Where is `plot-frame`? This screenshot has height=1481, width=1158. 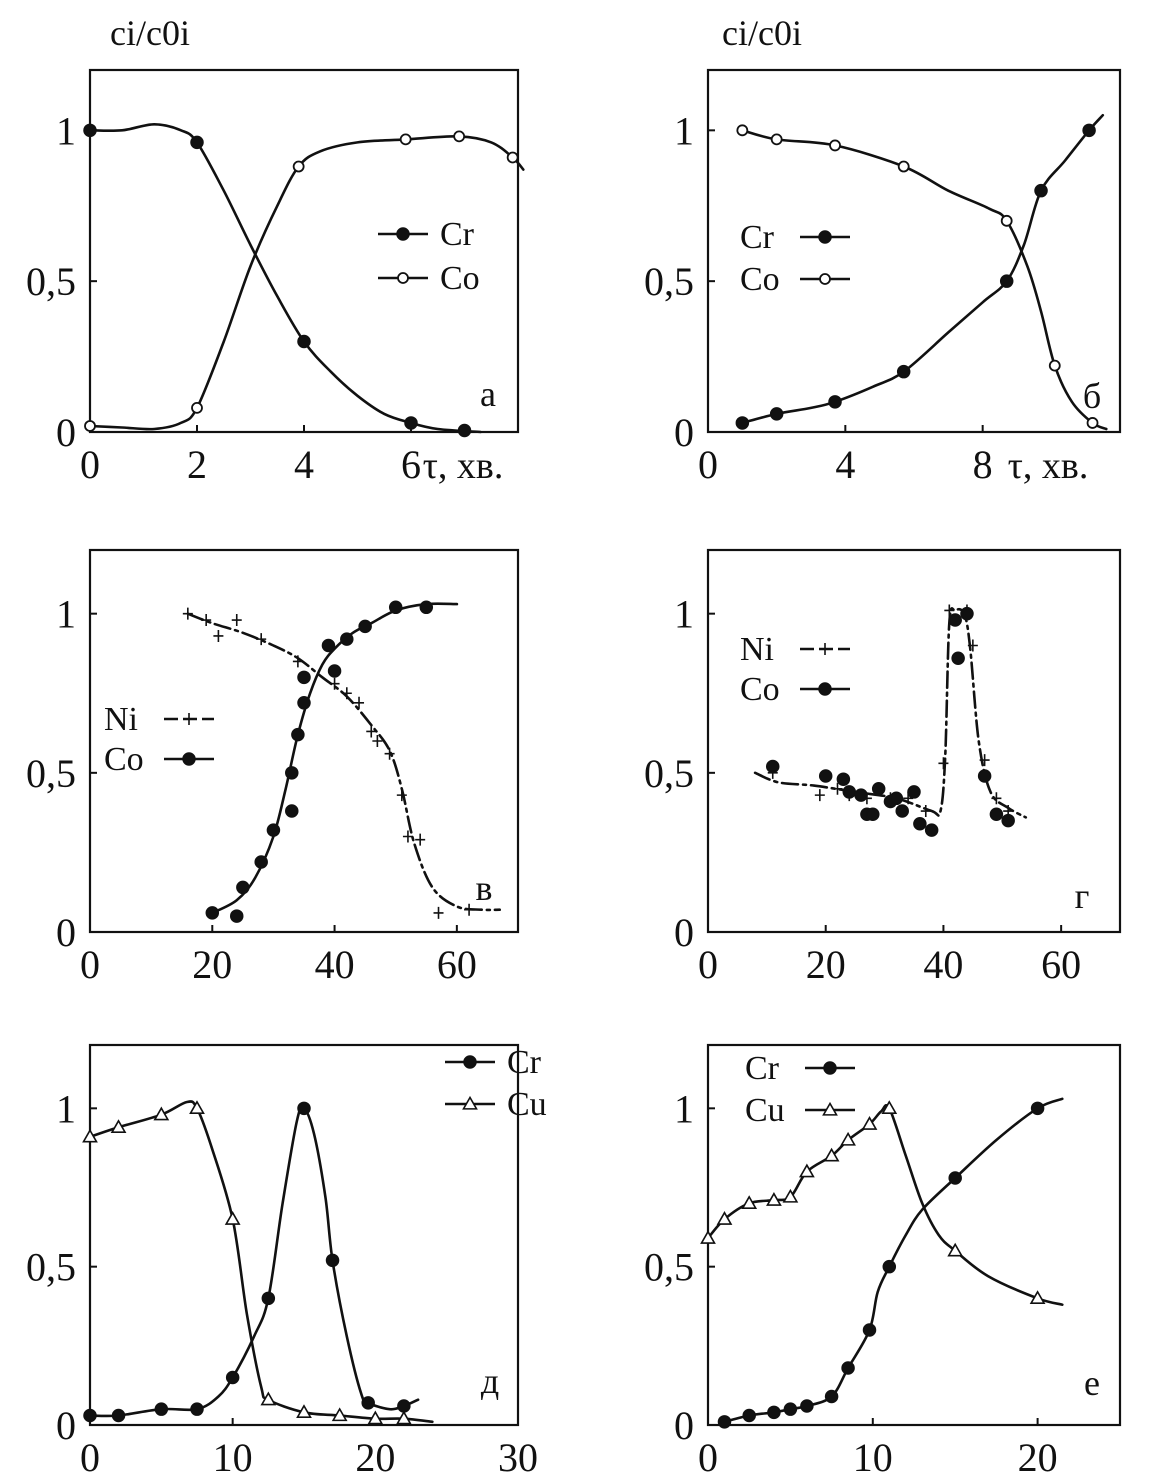
plot-frame is located at coordinates (304, 1235).